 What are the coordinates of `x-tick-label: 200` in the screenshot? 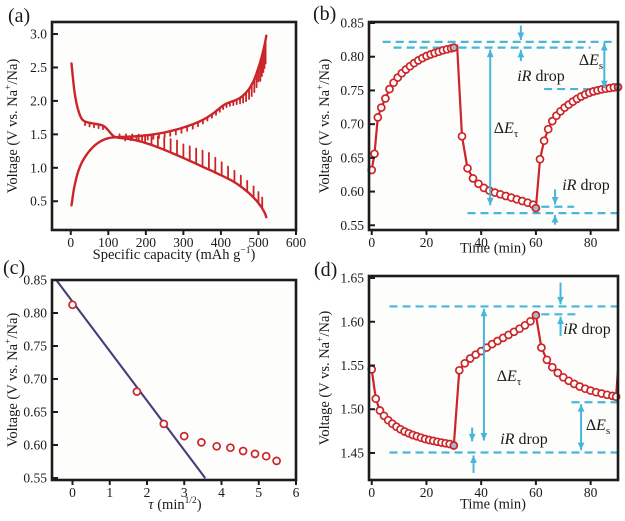 It's located at (146, 242).